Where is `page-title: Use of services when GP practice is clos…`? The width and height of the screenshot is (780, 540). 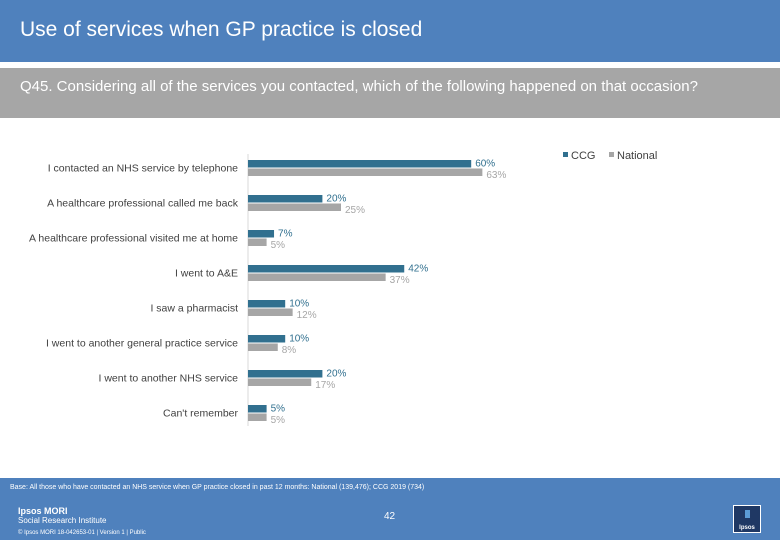
page-title: Use of services when GP practice is clos… is located at coordinates (221, 29).